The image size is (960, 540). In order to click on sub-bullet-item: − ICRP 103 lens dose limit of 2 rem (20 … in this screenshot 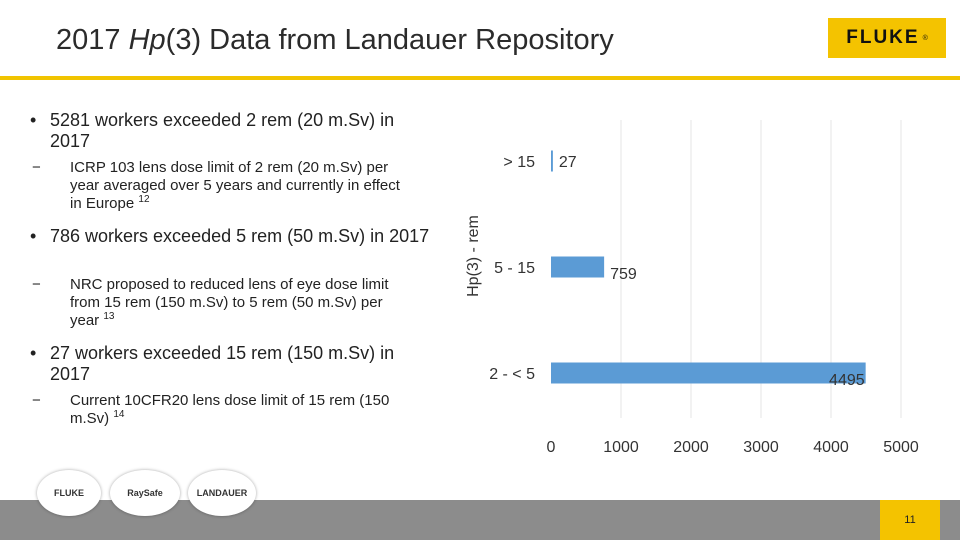, I will do `click(216, 185)`.